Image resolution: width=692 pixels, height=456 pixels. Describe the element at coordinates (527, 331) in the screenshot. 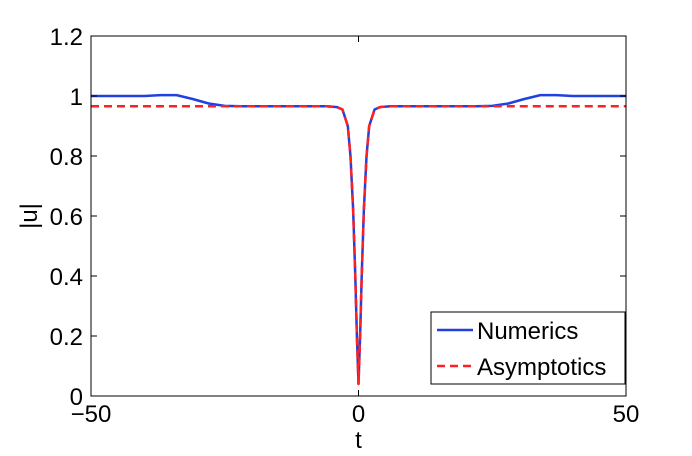

I see `legend-label-numerics: Numerics` at that location.